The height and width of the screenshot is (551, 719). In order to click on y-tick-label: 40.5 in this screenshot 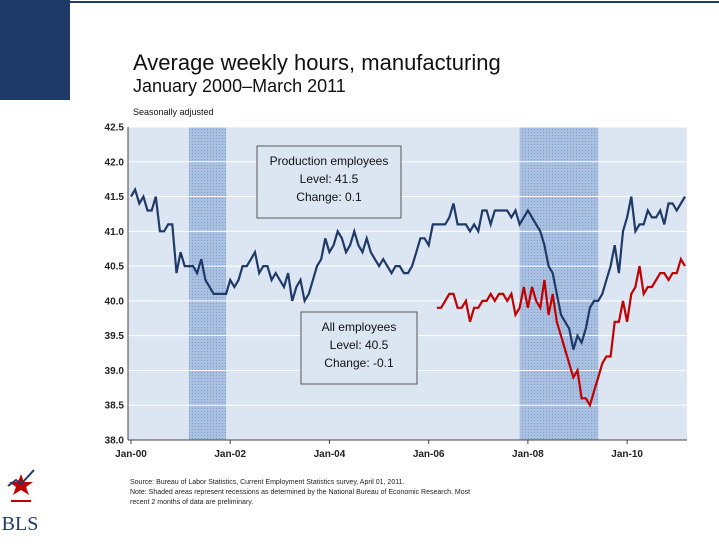, I will do `click(115, 267)`.